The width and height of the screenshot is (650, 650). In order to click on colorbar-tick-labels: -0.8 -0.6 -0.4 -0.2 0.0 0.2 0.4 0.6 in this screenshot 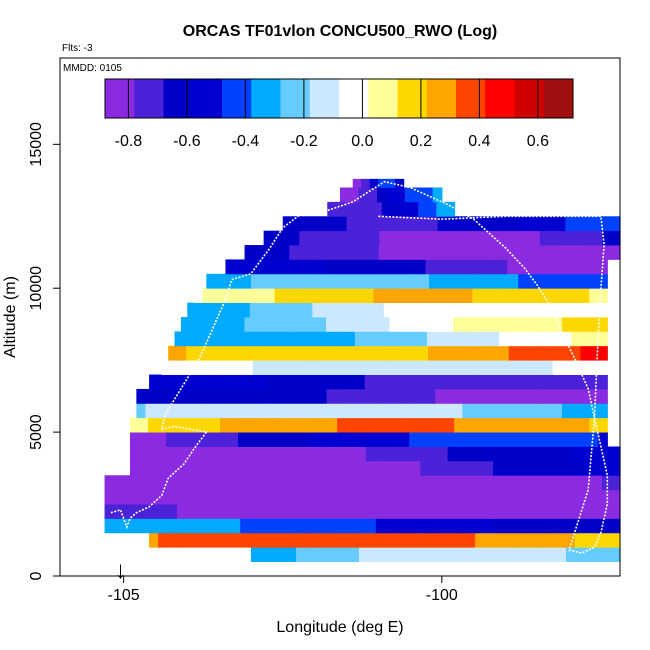, I will do `click(332, 141)`.